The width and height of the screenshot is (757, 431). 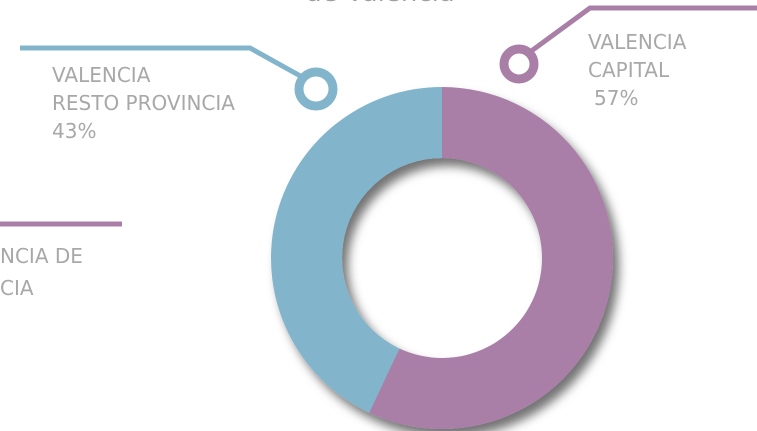 What do you see at coordinates (637, 56) in the screenshot?
I see `category-label: VALENCIA CAPITAL` at bounding box center [637, 56].